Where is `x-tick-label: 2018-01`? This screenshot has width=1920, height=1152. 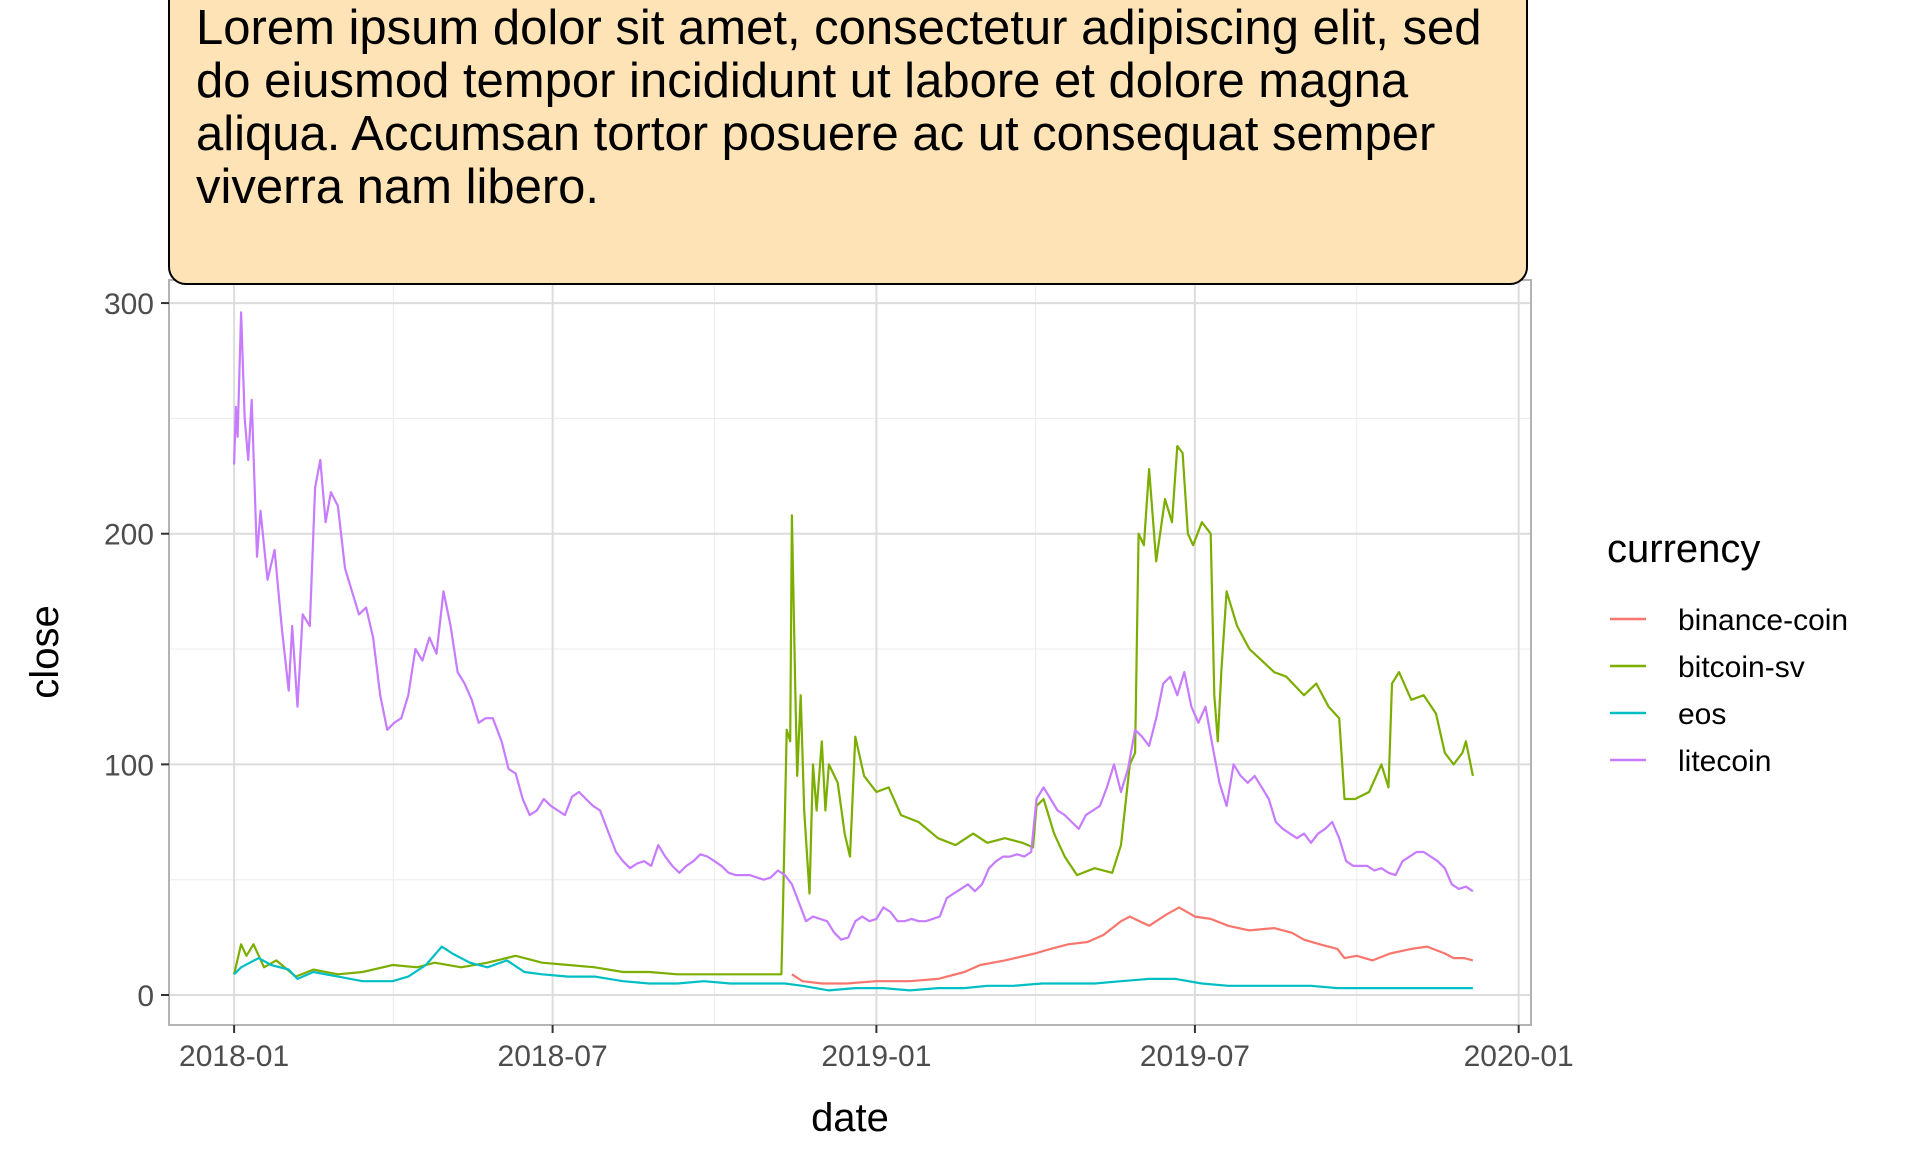 x-tick-label: 2018-01 is located at coordinates (234, 1056).